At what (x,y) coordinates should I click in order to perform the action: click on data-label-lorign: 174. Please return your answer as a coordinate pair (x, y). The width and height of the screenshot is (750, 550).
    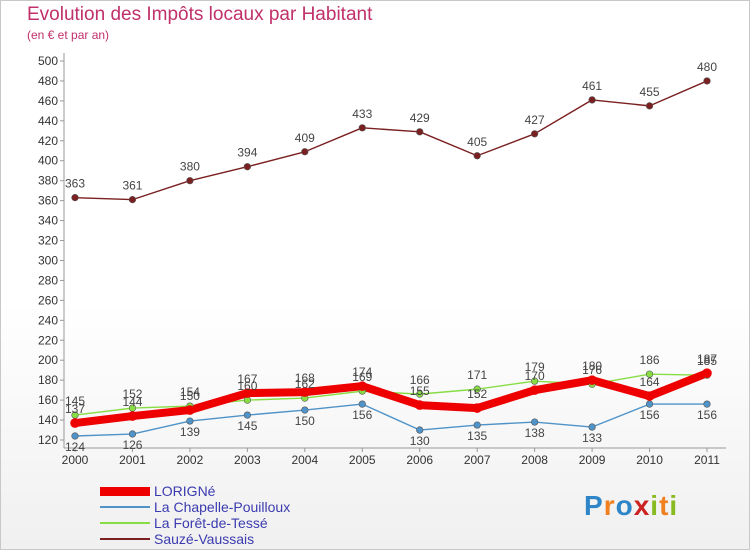
    Looking at the image, I should click on (362, 372).